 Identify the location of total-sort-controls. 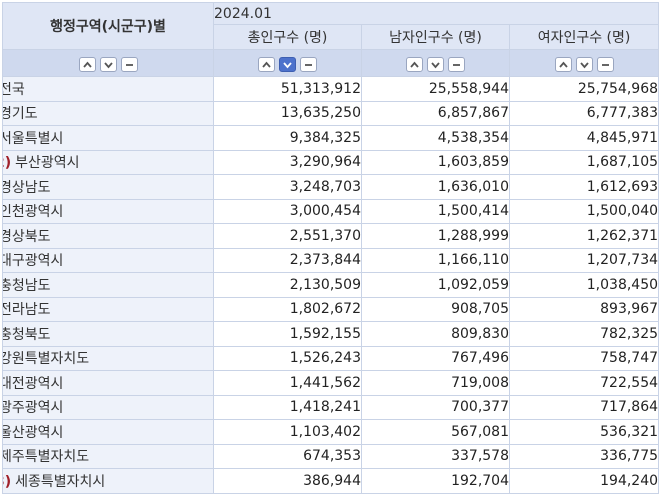
(287, 63).